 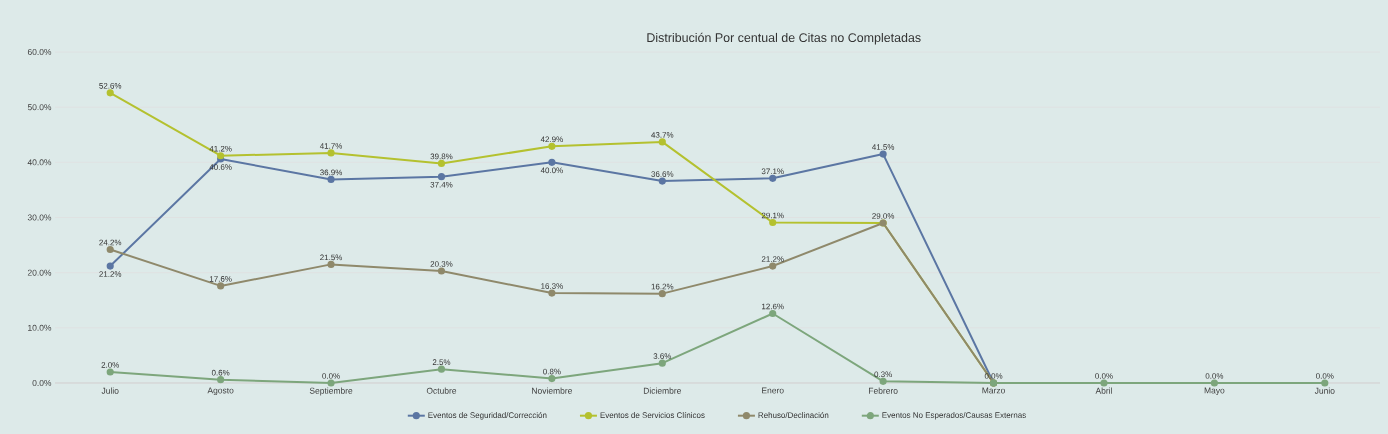 What do you see at coordinates (784, 38) in the screenshot?
I see `chart-title: Distribución Por centual de Citas no Completadas` at bounding box center [784, 38].